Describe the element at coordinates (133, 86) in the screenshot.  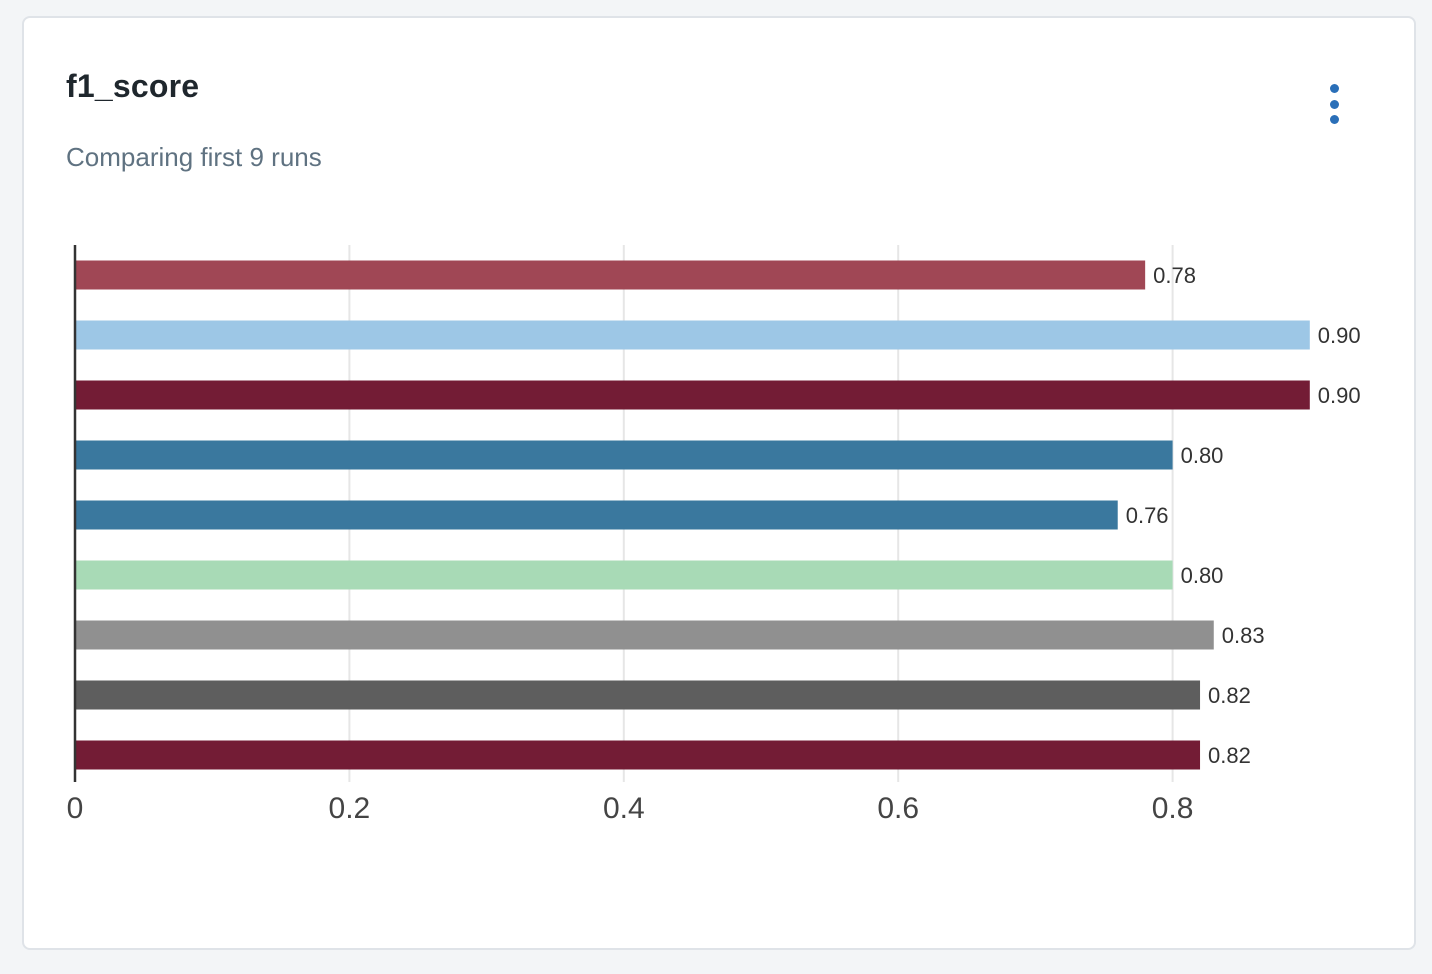
I see `chart-title: f1_score` at that location.